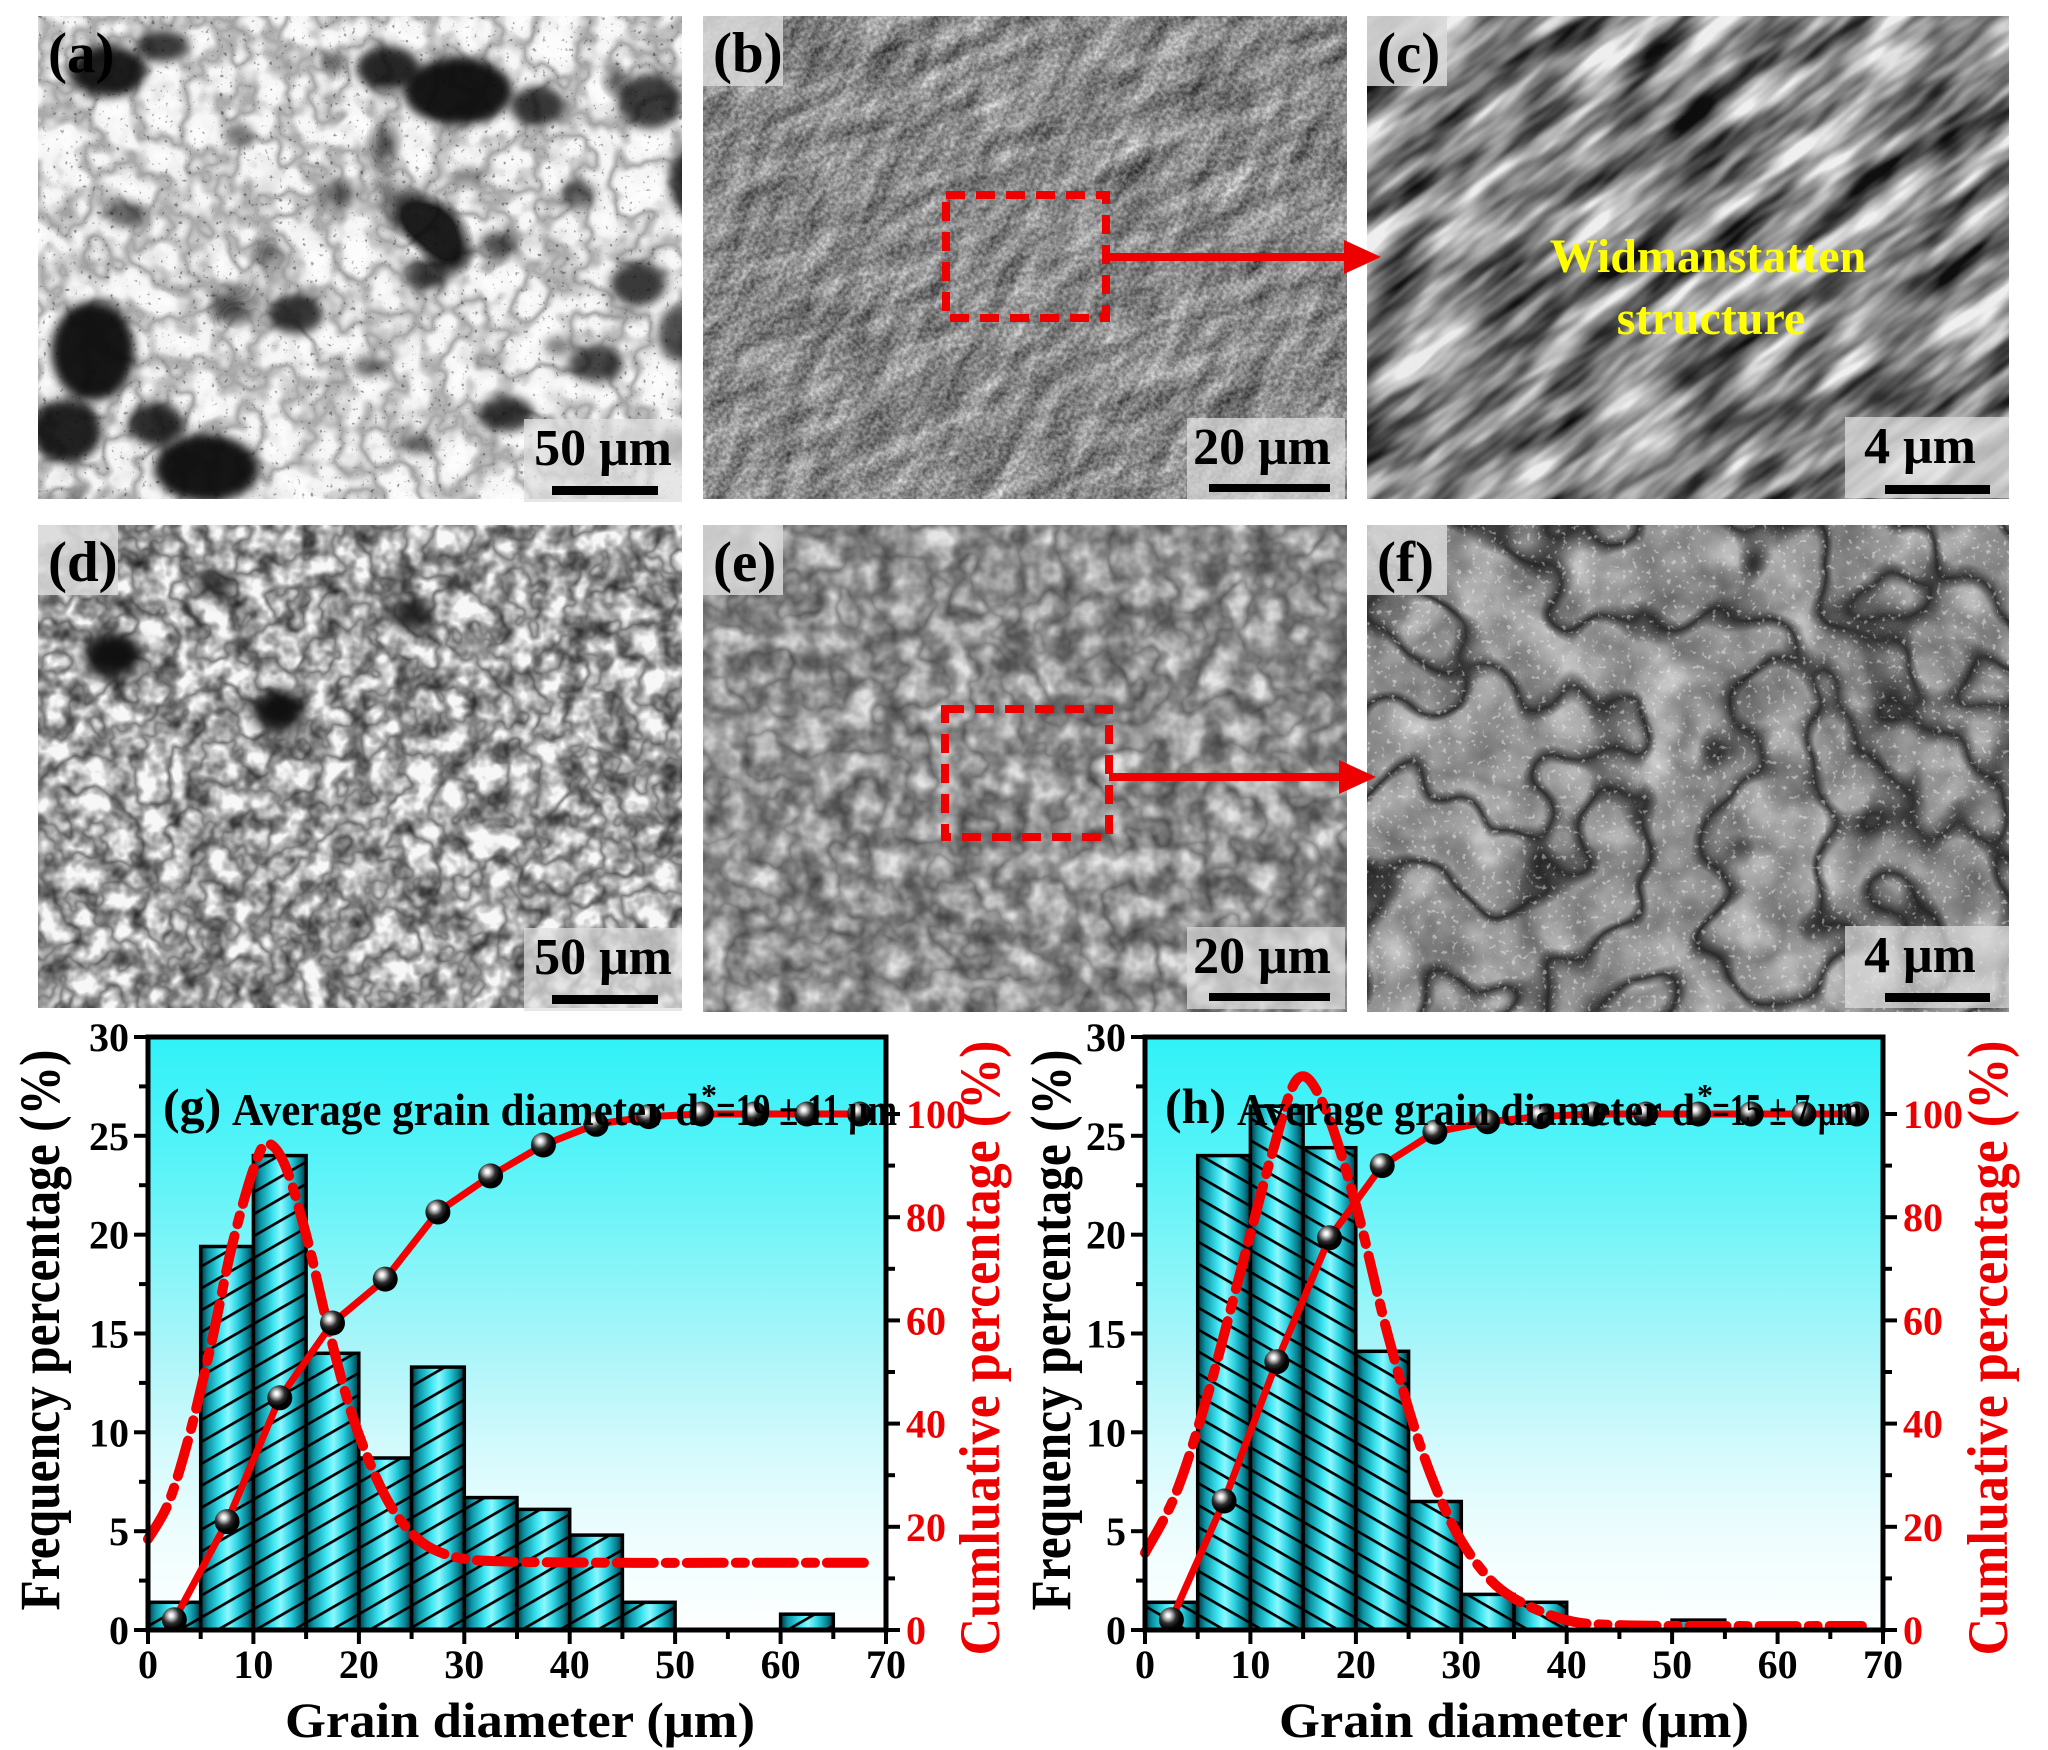 The height and width of the screenshot is (1750, 2048). What do you see at coordinates (1787, 1109) in the screenshot?
I see `svg-text: =15 ± 7 μm` at bounding box center [1787, 1109].